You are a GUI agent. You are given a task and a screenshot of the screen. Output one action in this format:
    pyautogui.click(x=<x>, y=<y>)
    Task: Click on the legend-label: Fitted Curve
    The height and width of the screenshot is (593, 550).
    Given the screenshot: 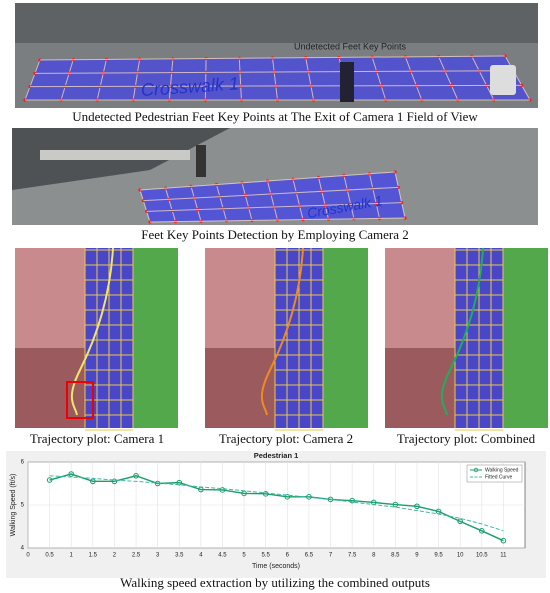 What is the action you would take?
    pyautogui.click(x=498, y=477)
    